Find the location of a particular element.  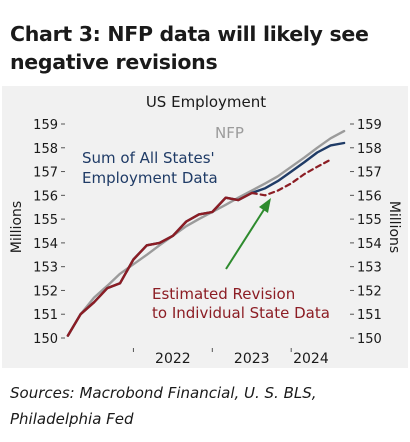

y-tick-label-left: 158 is located at coordinates (45, 149).